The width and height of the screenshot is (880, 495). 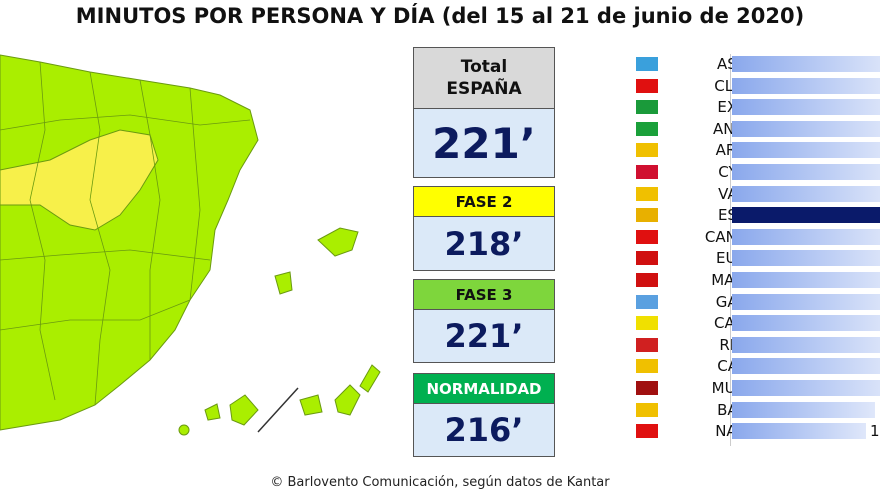 I want to click on fase3-box: FASE 3 221’, so click(x=484, y=321).